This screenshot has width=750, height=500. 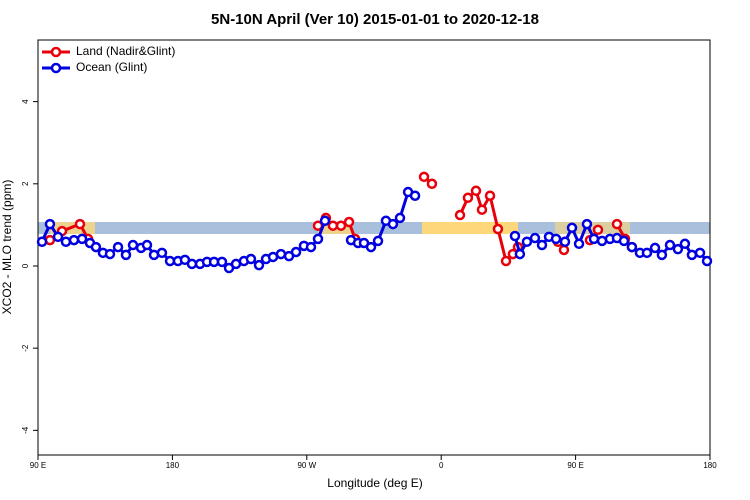 What do you see at coordinates (25, 183) in the screenshot?
I see `y-tick-label: 2` at bounding box center [25, 183].